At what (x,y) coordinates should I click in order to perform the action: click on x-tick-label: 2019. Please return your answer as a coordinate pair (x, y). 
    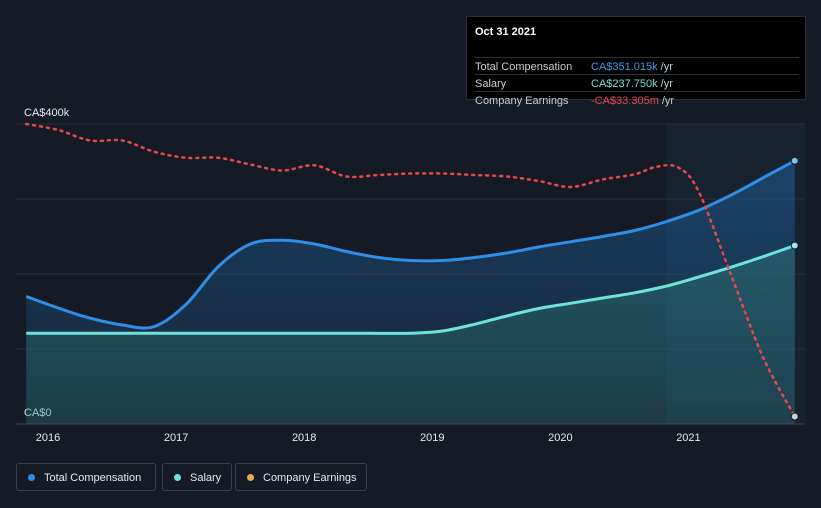
    Looking at the image, I should click on (432, 438).